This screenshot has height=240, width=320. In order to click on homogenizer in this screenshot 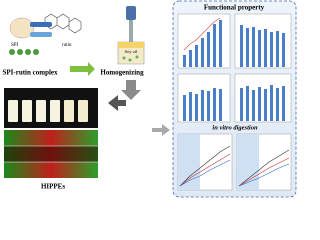, I will do `click(131, 35)`.